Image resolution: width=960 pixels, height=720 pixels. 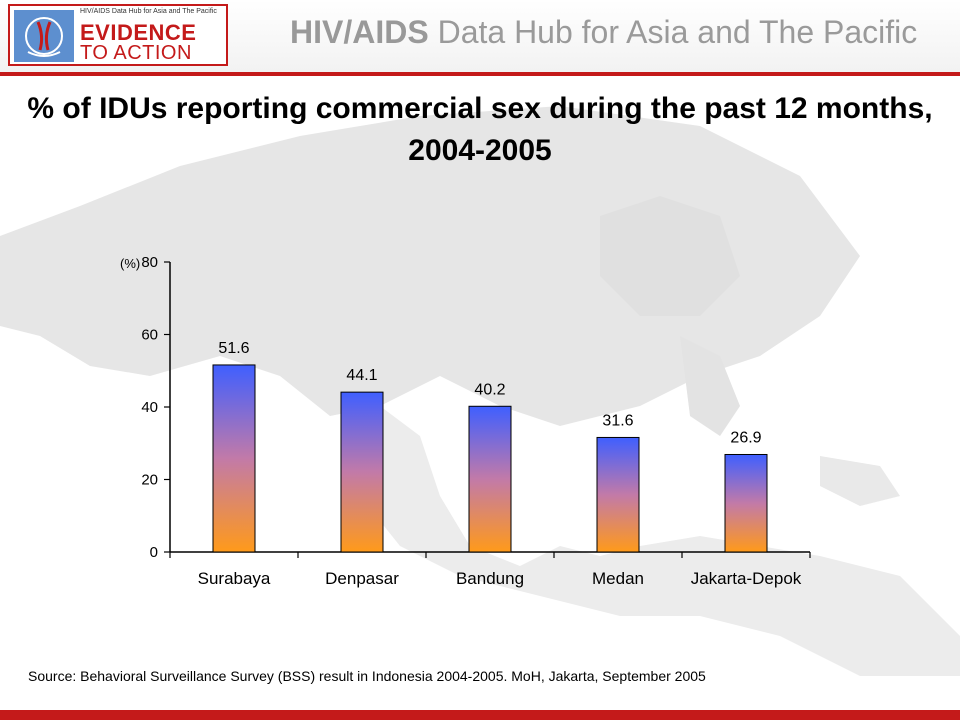 I want to click on x-tick-label: Denpasar, so click(x=362, y=578).